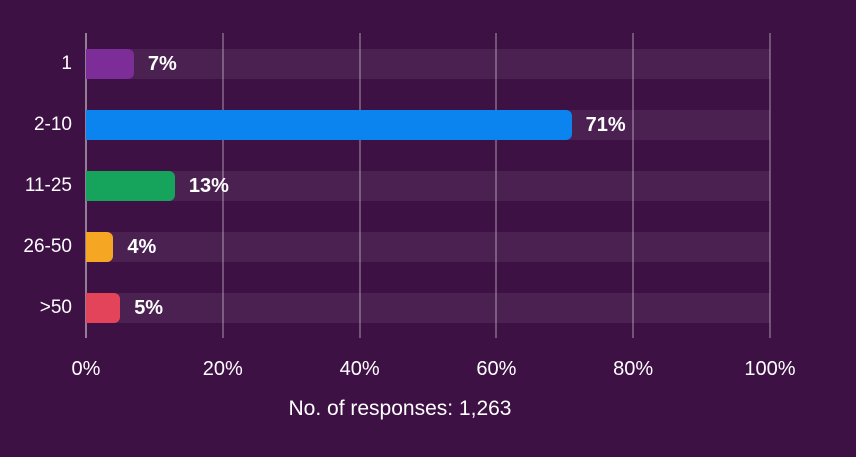 This screenshot has height=457, width=856. I want to click on x-axis-tick-label: 100%, so click(770, 369).